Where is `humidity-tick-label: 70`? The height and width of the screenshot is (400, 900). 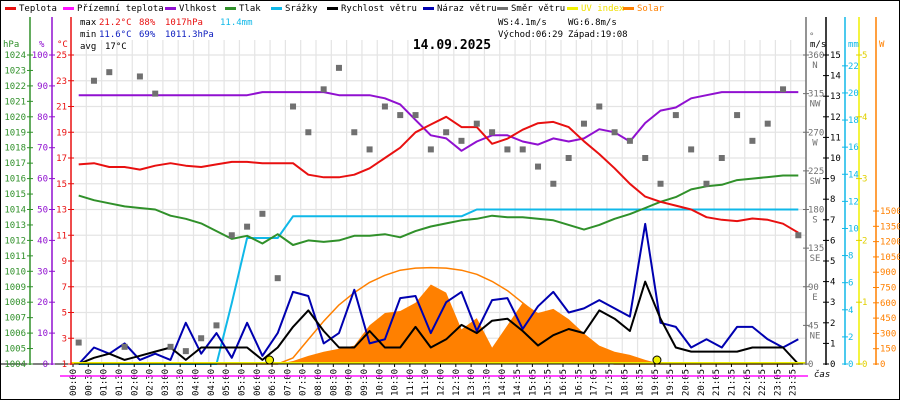
humidity-tick-label: 70 is located at coordinates (42, 149).